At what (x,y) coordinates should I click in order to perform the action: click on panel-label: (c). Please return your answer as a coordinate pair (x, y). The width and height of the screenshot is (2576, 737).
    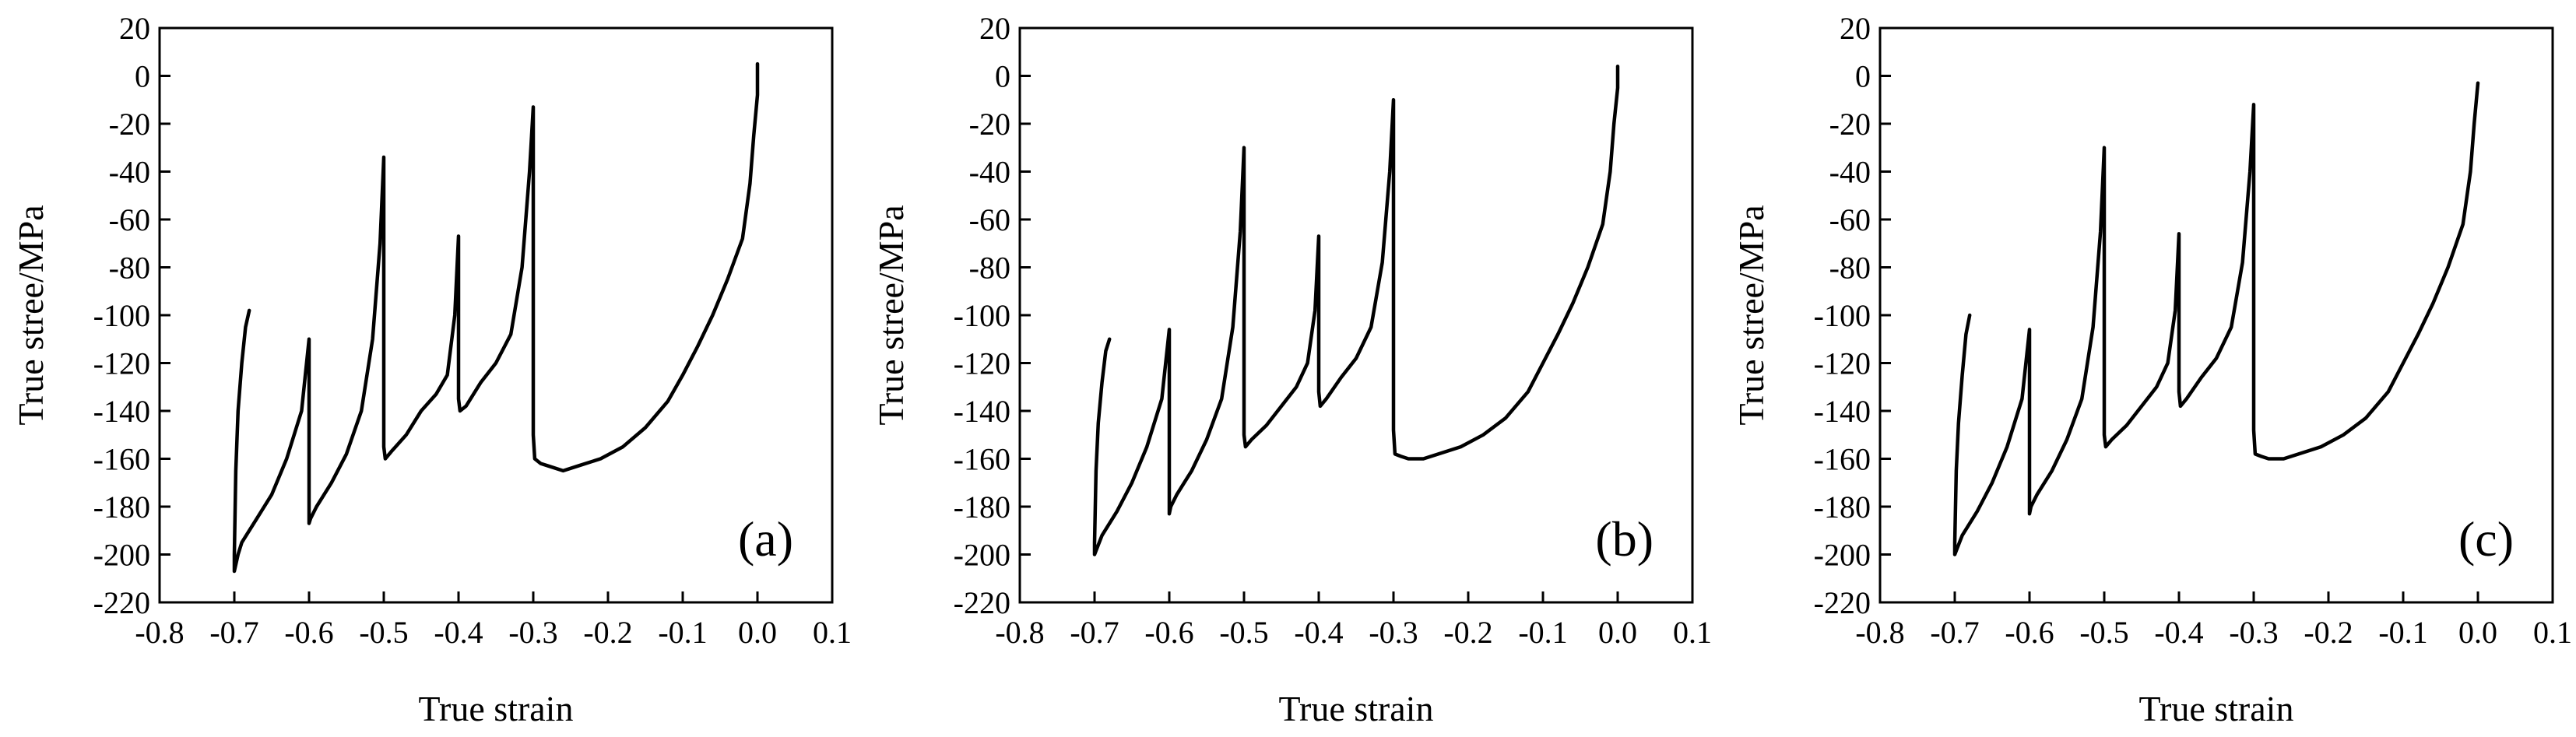
    Looking at the image, I should click on (2486, 539).